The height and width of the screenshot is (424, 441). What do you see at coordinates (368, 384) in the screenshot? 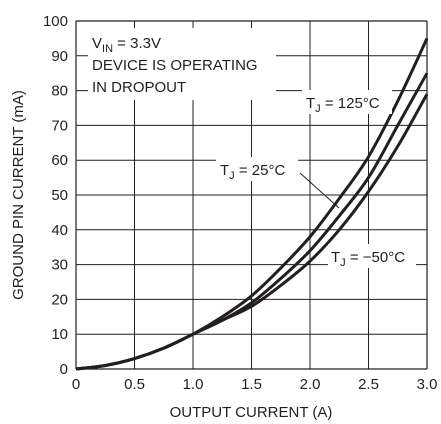
I see `x-tick-label: 2.5` at bounding box center [368, 384].